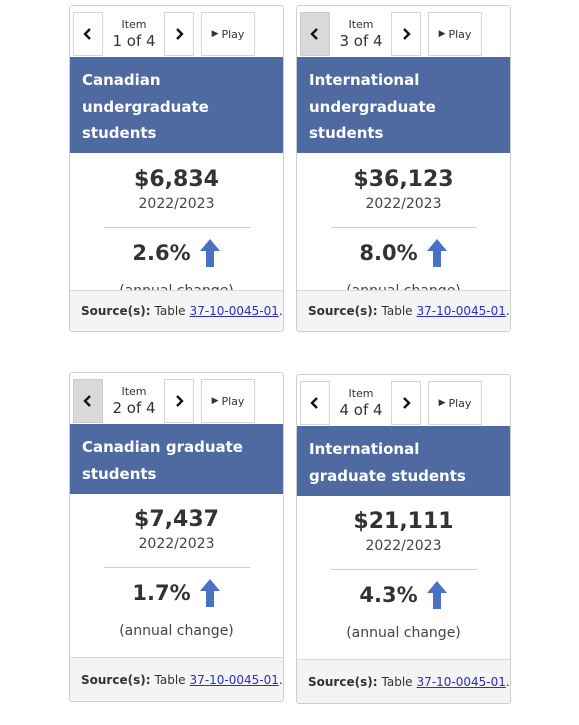 This screenshot has height=725, width=579. What do you see at coordinates (176, 179) in the screenshot?
I see `fee-value: $6,834` at bounding box center [176, 179].